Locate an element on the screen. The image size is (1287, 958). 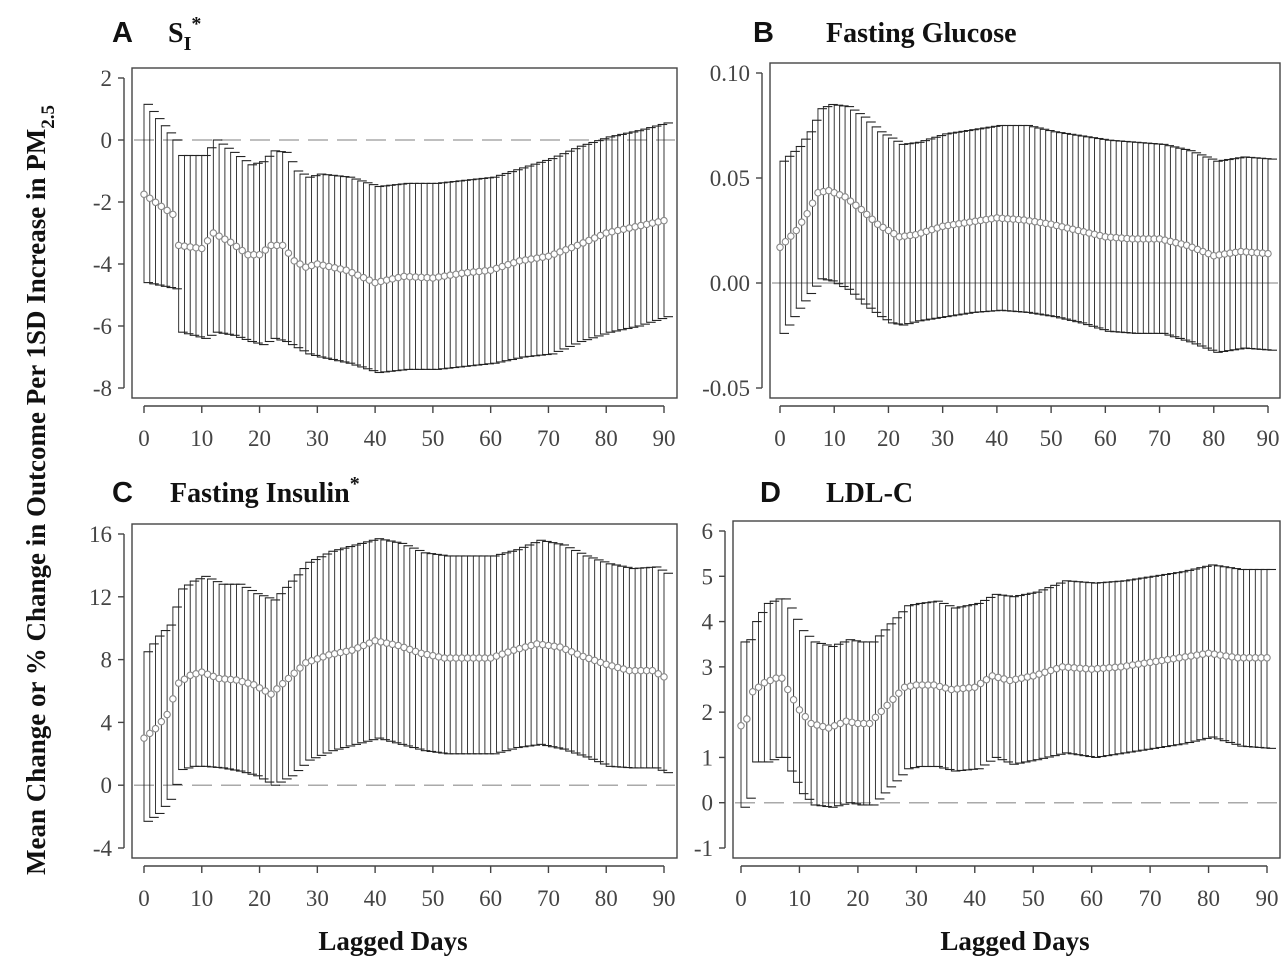
x-axis-title-left: Lagged Days is located at coordinates (392, 941).